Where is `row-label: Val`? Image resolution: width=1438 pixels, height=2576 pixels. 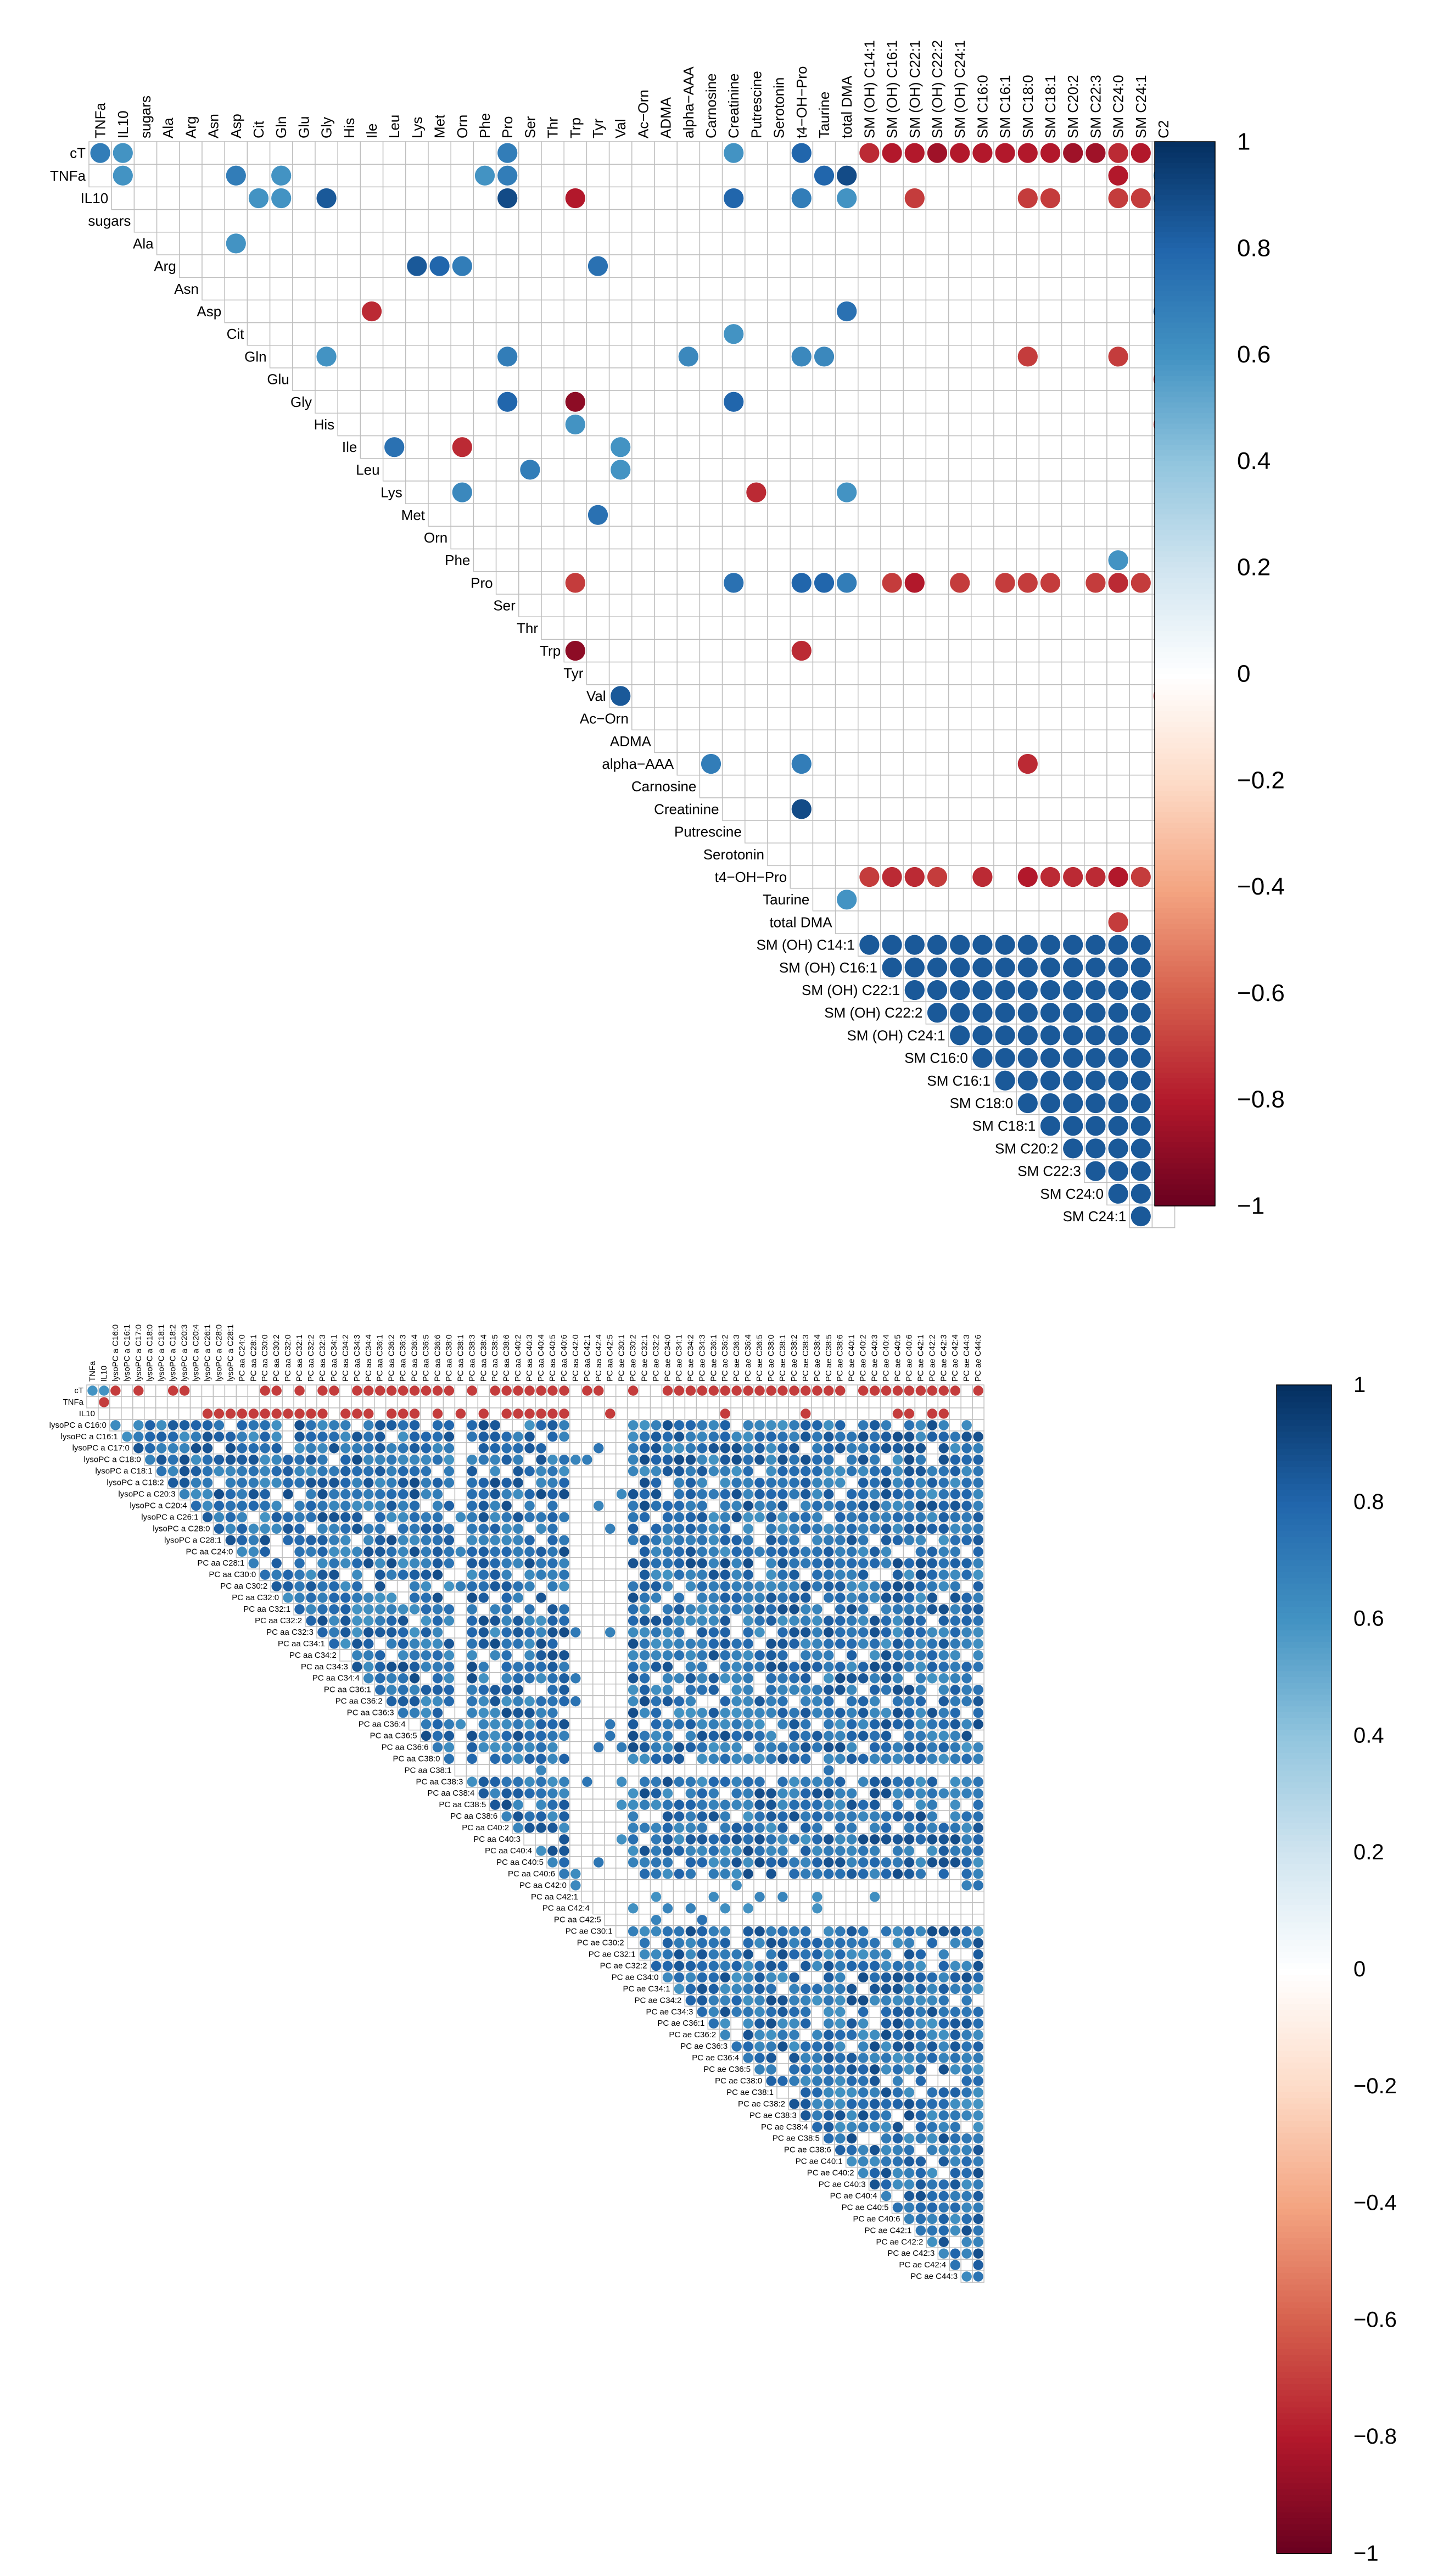
row-label: Val is located at coordinates (596, 696).